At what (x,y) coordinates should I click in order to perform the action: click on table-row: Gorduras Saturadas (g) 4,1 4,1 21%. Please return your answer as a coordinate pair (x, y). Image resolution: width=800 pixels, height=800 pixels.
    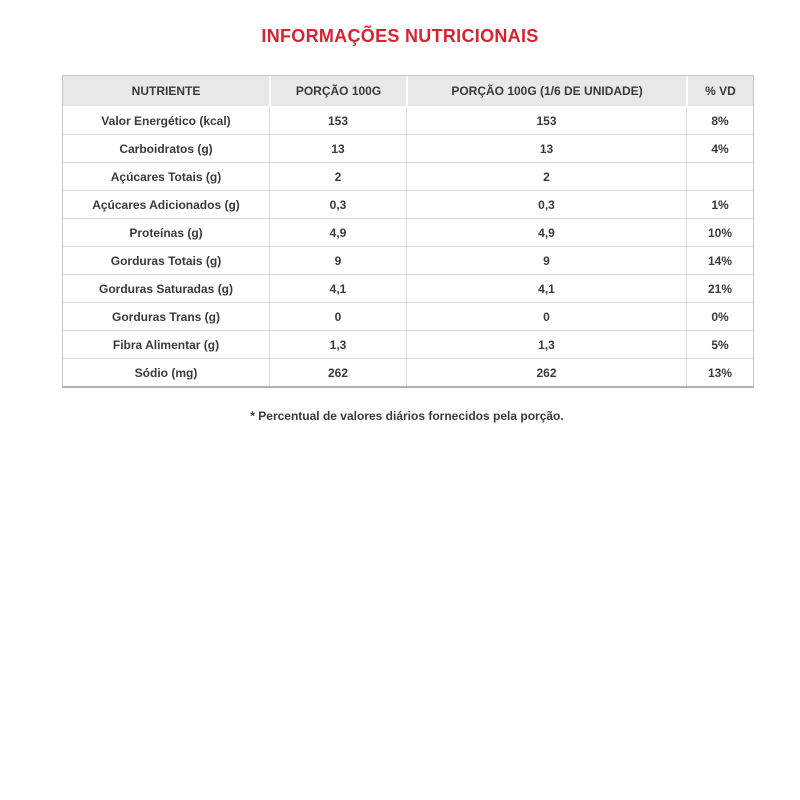
    Looking at the image, I should click on (408, 288).